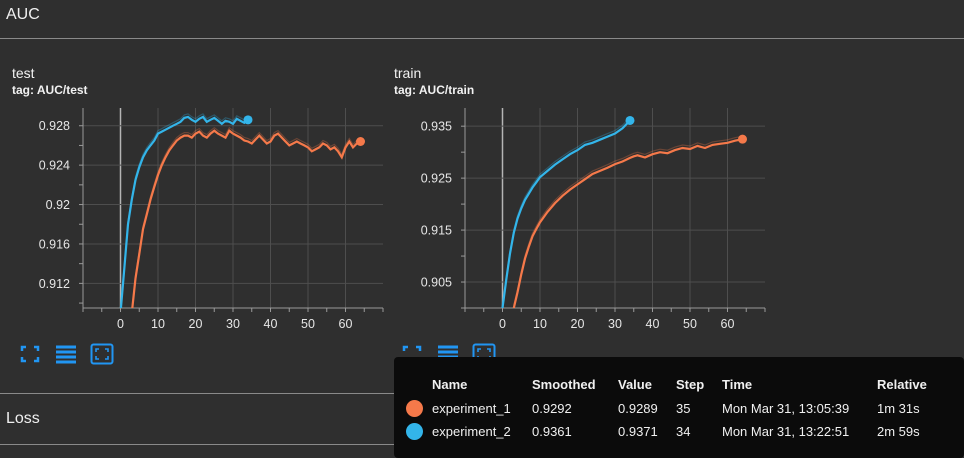 This screenshot has height=458, width=964. What do you see at coordinates (786, 432) in the screenshot?
I see `row-time: Mon Mar 31, 13:22:51` at bounding box center [786, 432].